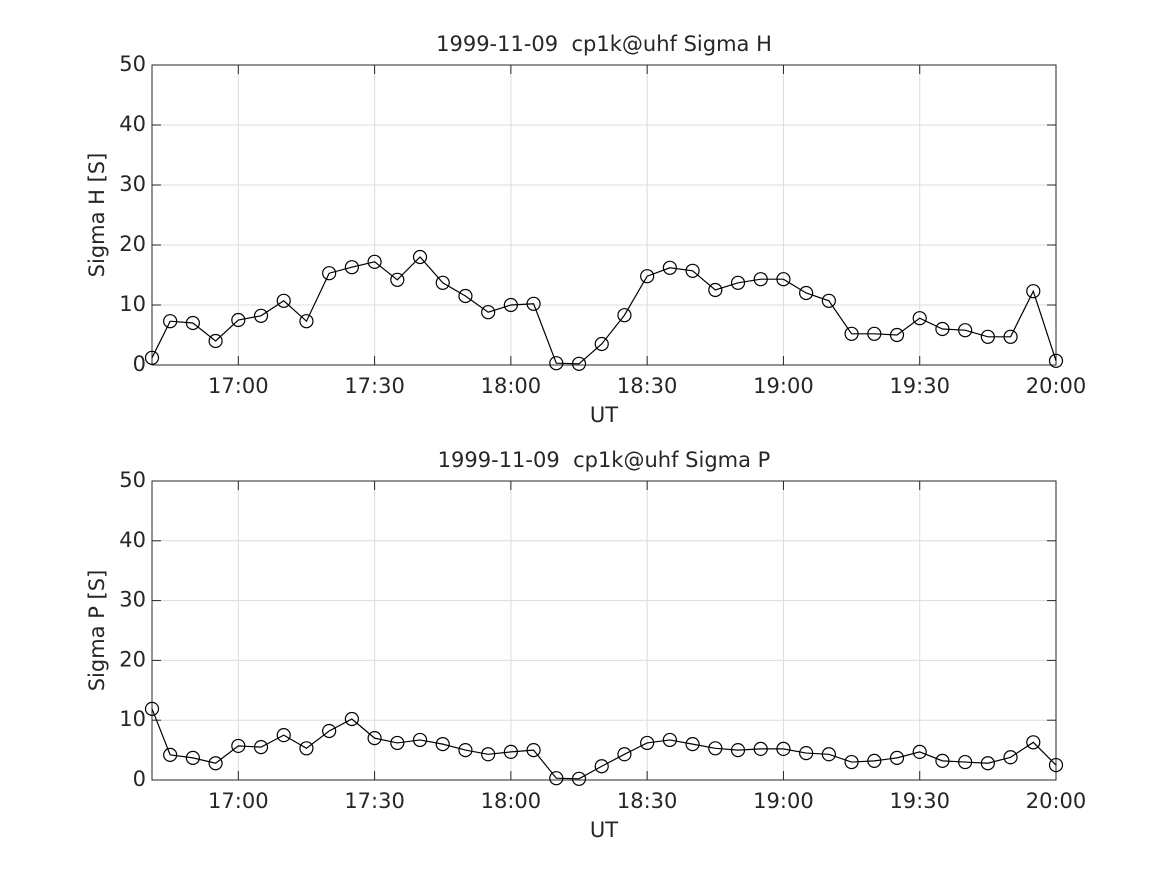  What do you see at coordinates (604, 460) in the screenshot?
I see `chart-title: 1999-11-09 cp1k@uhf Sigma P` at bounding box center [604, 460].